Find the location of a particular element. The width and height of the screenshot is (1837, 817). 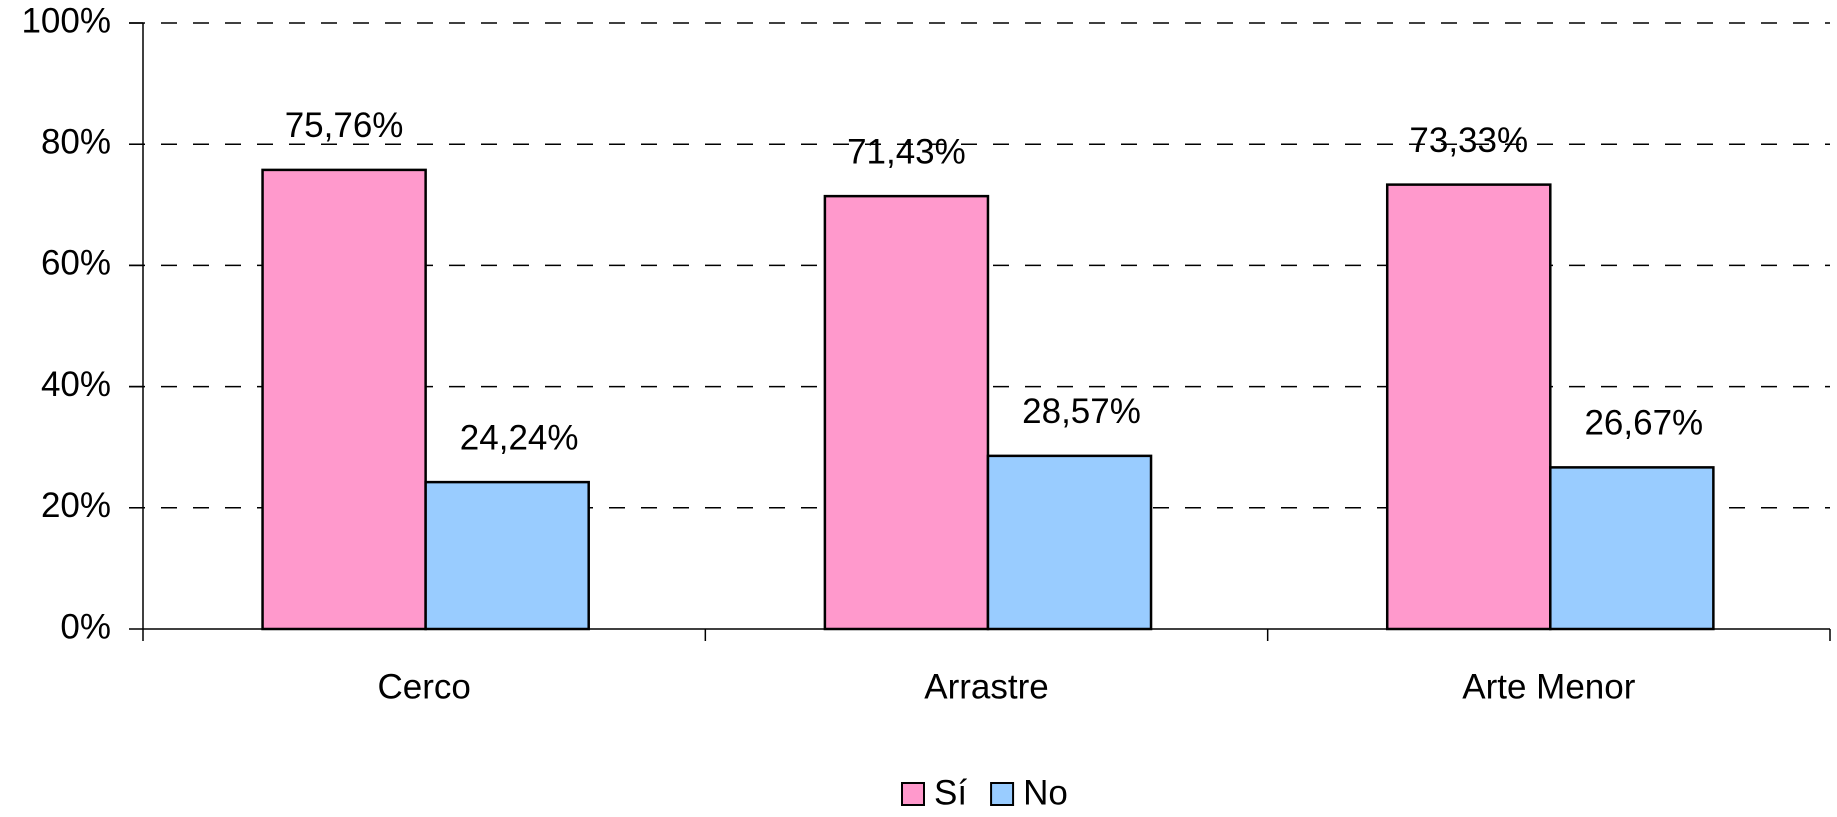

data-label: 75,76% is located at coordinates (344, 125).